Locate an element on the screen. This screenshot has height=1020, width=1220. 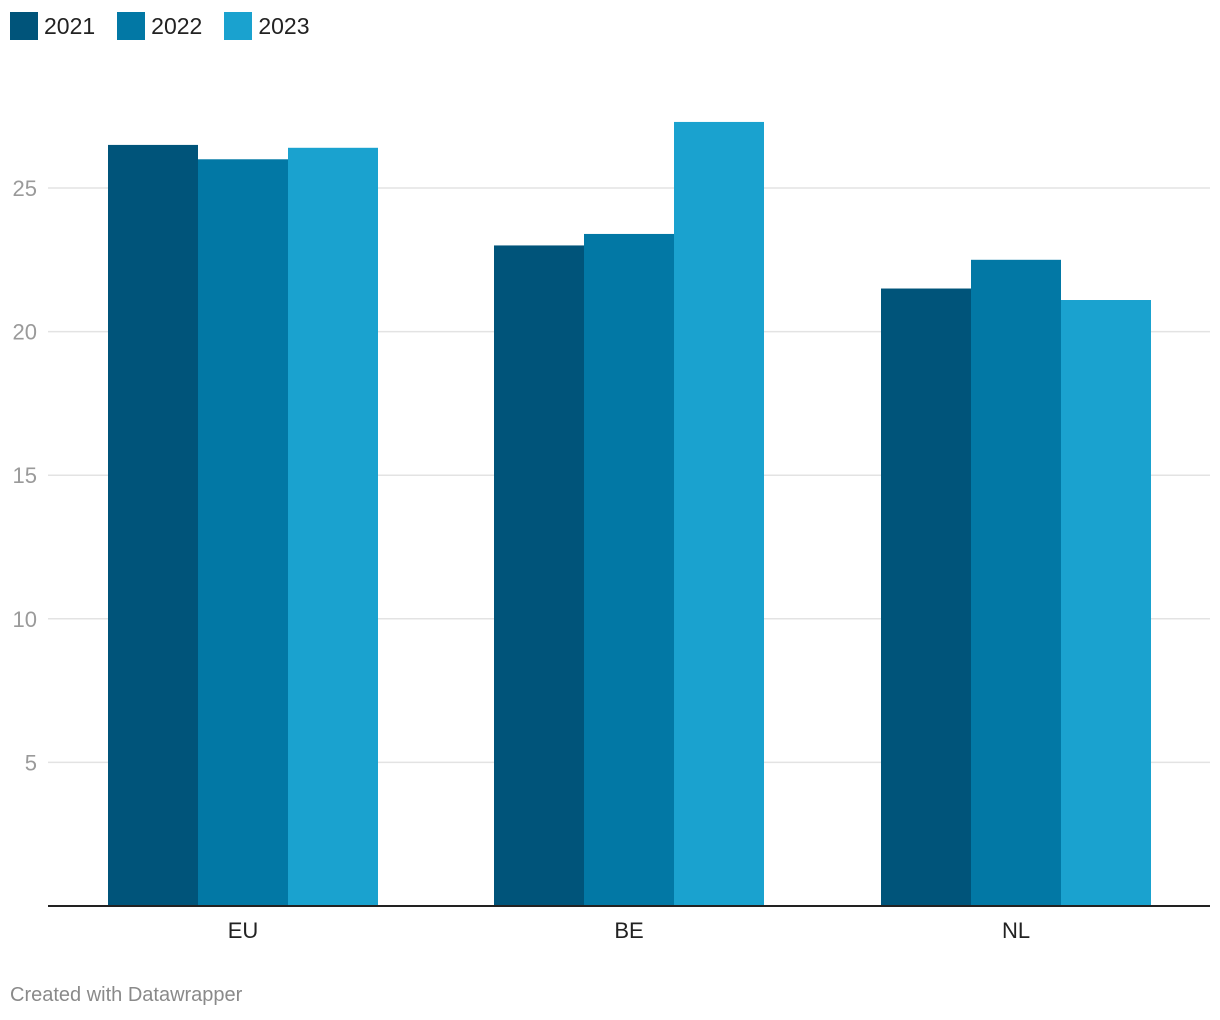
legend-item-2021: 2021 is located at coordinates (52, 26).